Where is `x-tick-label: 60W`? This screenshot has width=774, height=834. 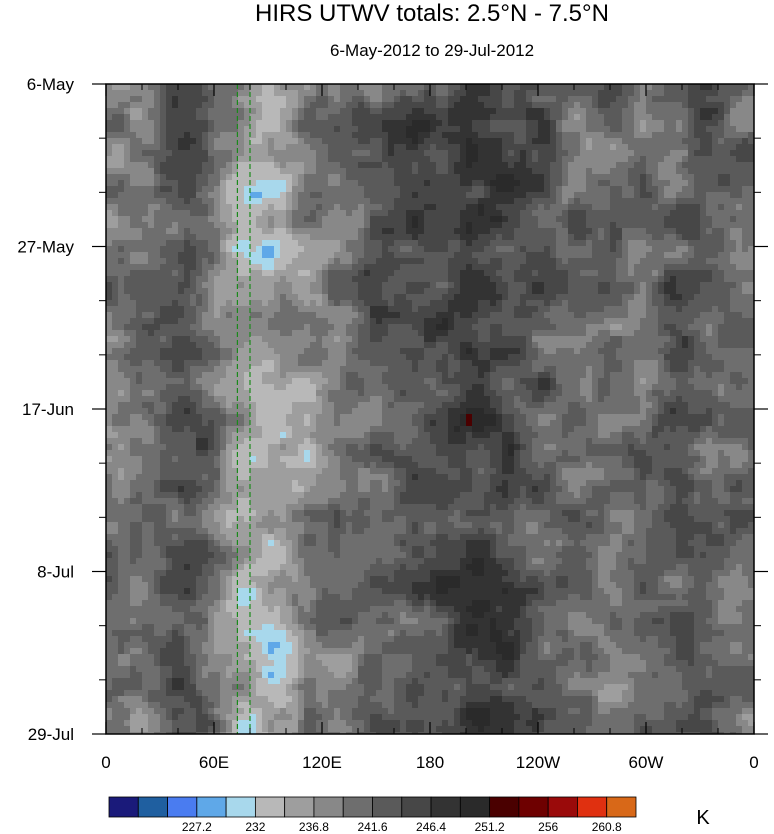
x-tick-label: 60W is located at coordinates (646, 762).